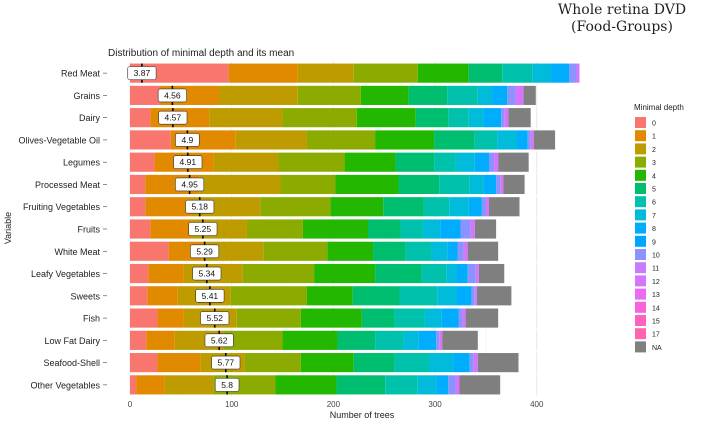 Image resolution: width=716 pixels, height=423 pixels. Describe the element at coordinates (66, 274) in the screenshot. I see `y-tick-label: Leafy Vegetables` at that location.